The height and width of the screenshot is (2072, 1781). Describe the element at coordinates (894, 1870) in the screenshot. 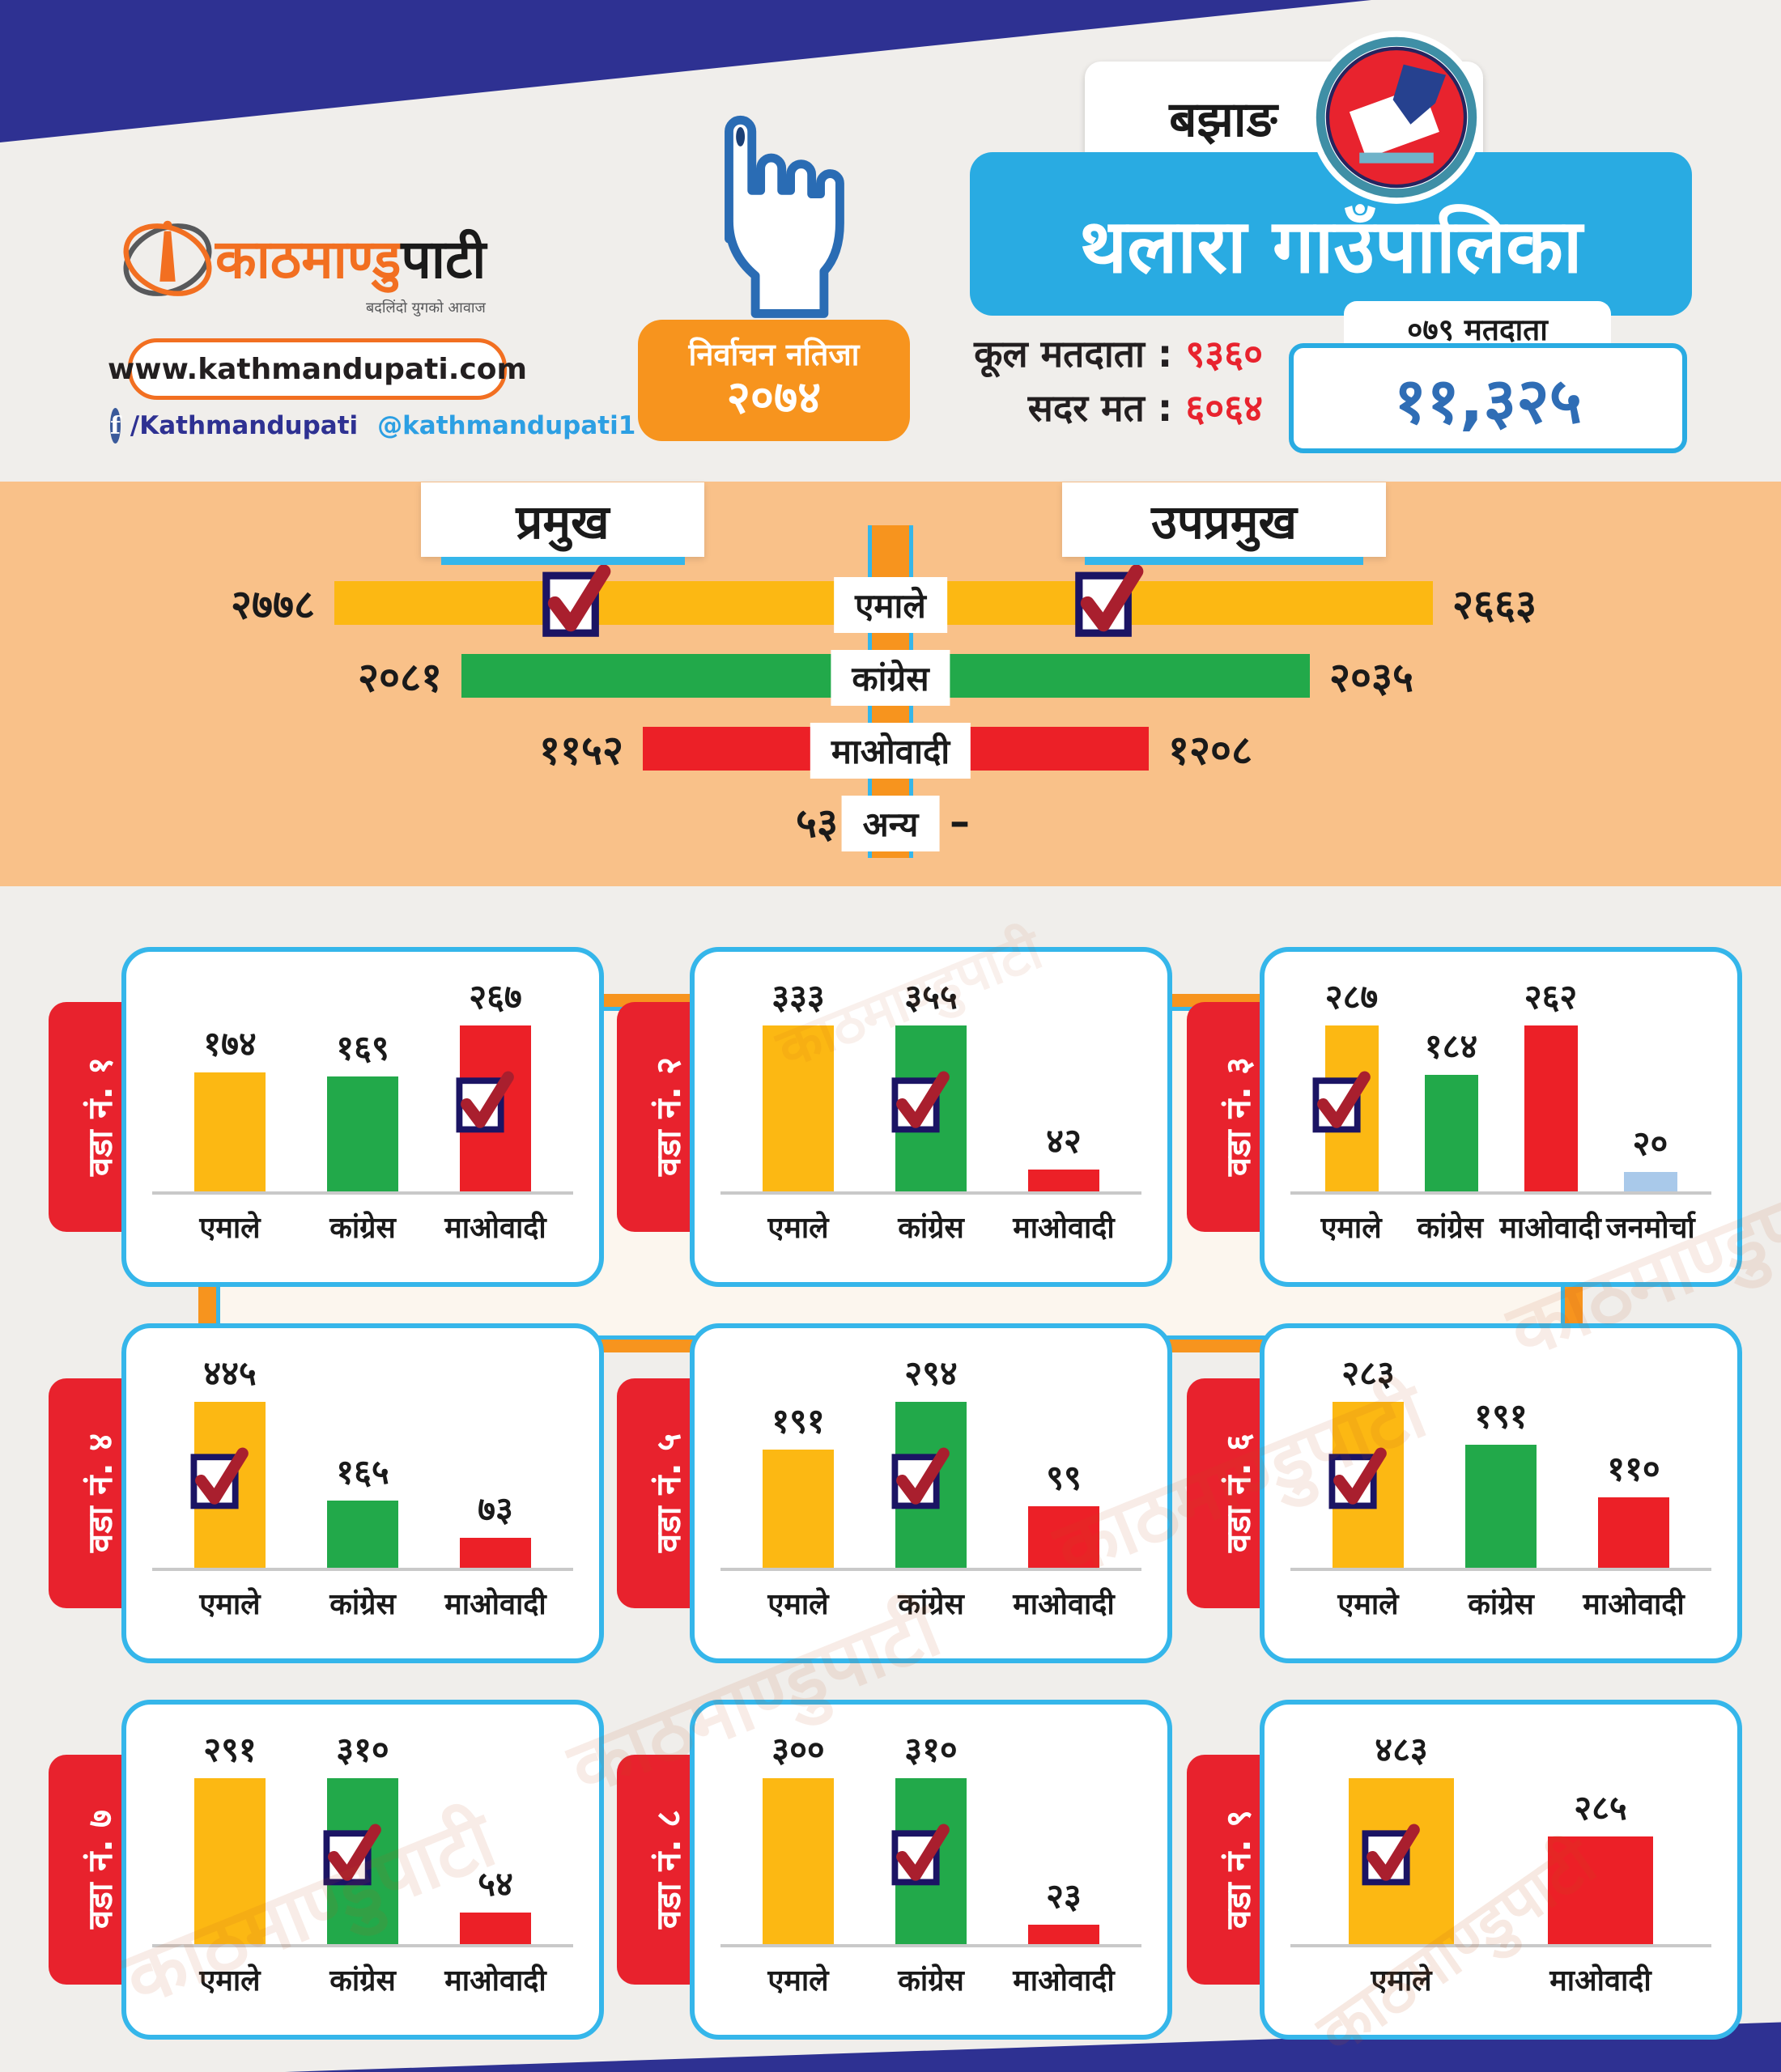

I see `ward-8-slot: वडा नं. ८ ३०० ३१० २३ एमाले कांग्रेस माओवादी` at that location.